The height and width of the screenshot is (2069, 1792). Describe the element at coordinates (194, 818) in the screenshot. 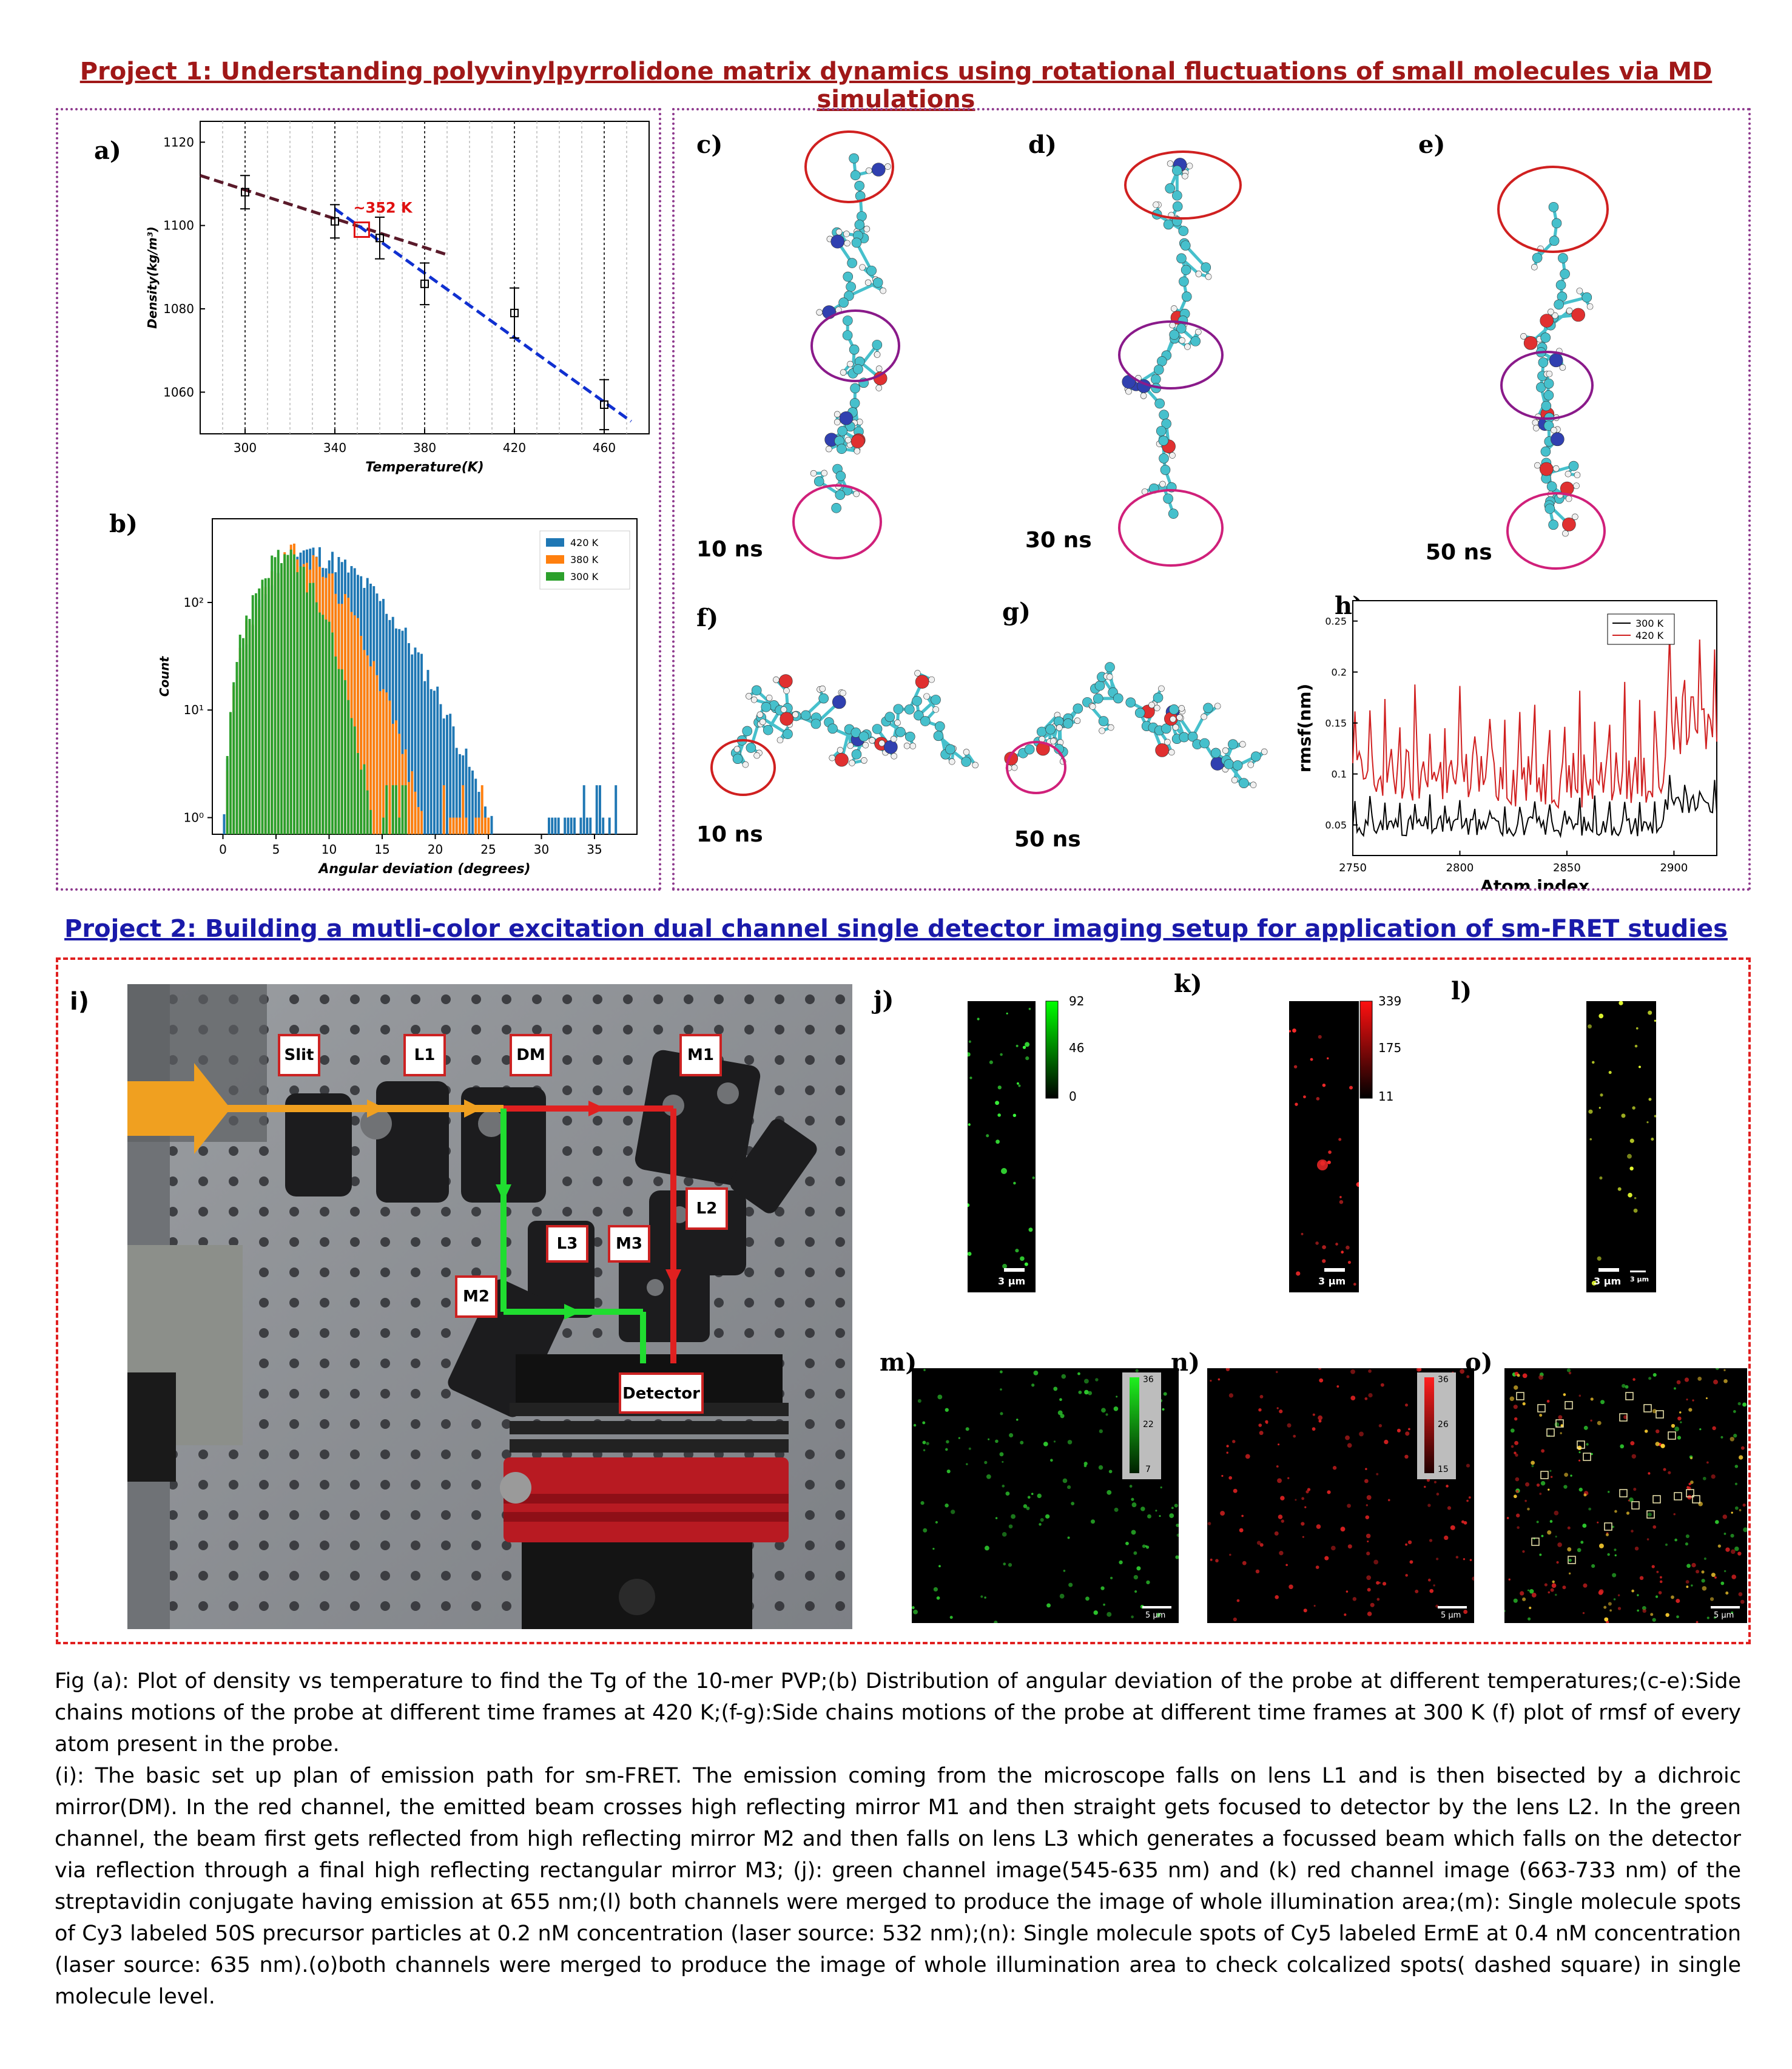

I see `y-tick-label: 10⁰` at that location.